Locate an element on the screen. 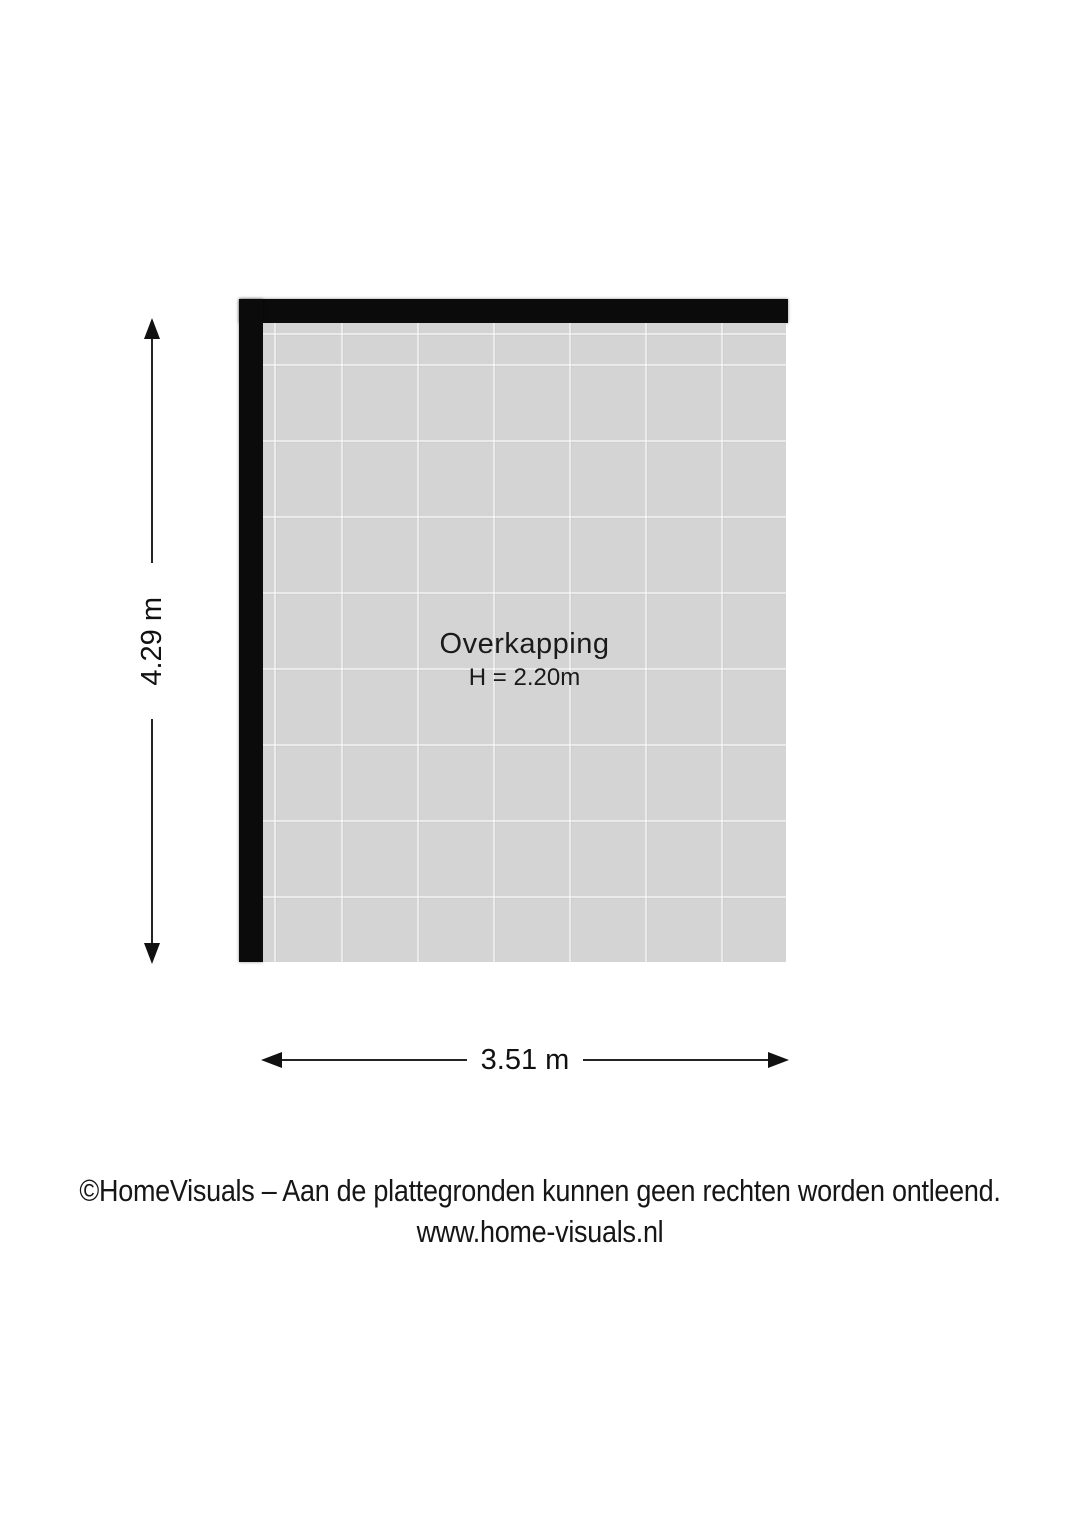 Image resolution: width=1080 pixels, height=1526 pixels. room-height-label: H = 2.20m is located at coordinates (524, 677).